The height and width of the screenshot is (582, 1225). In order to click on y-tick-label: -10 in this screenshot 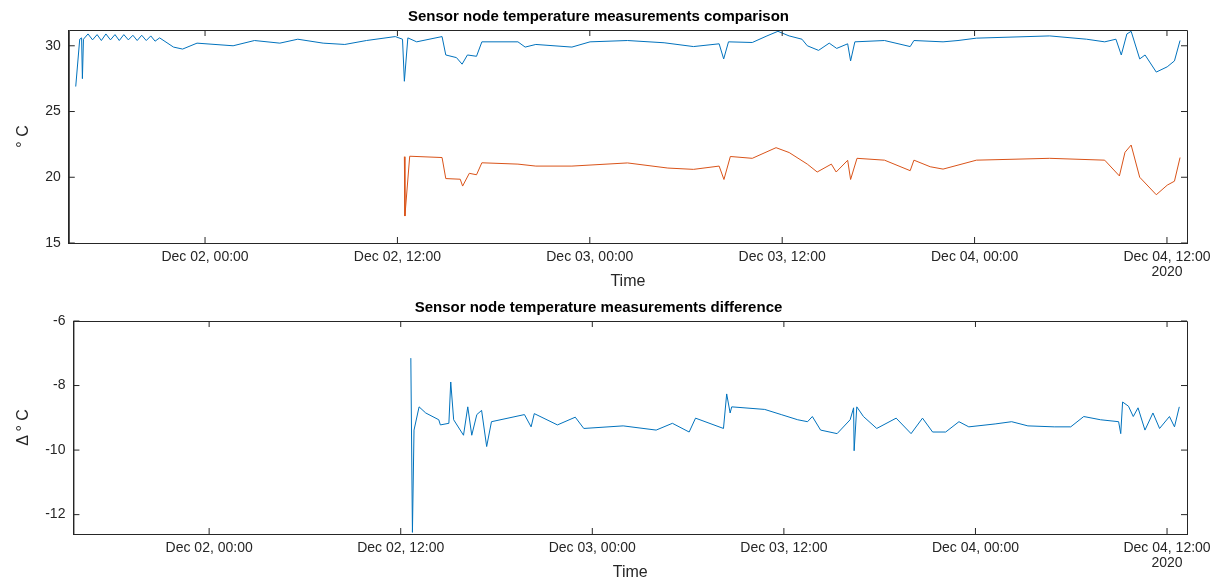, I will do `click(55, 448)`.